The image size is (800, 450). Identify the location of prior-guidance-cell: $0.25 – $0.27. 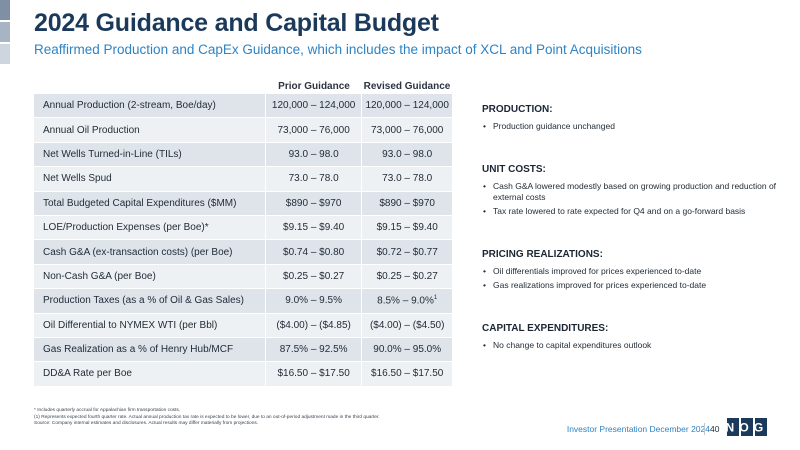
(313, 277).